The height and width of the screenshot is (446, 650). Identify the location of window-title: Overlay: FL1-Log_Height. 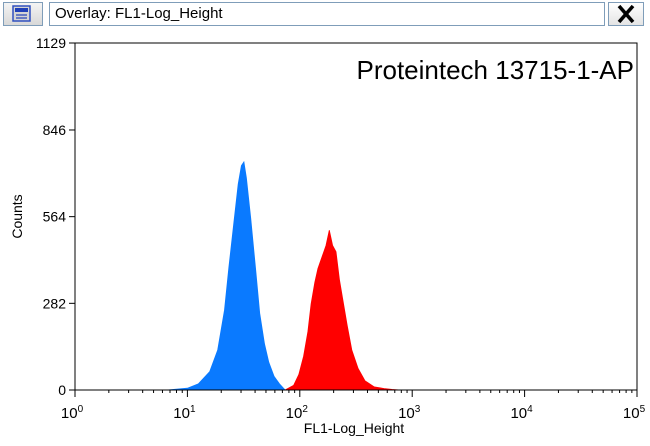
(327, 14).